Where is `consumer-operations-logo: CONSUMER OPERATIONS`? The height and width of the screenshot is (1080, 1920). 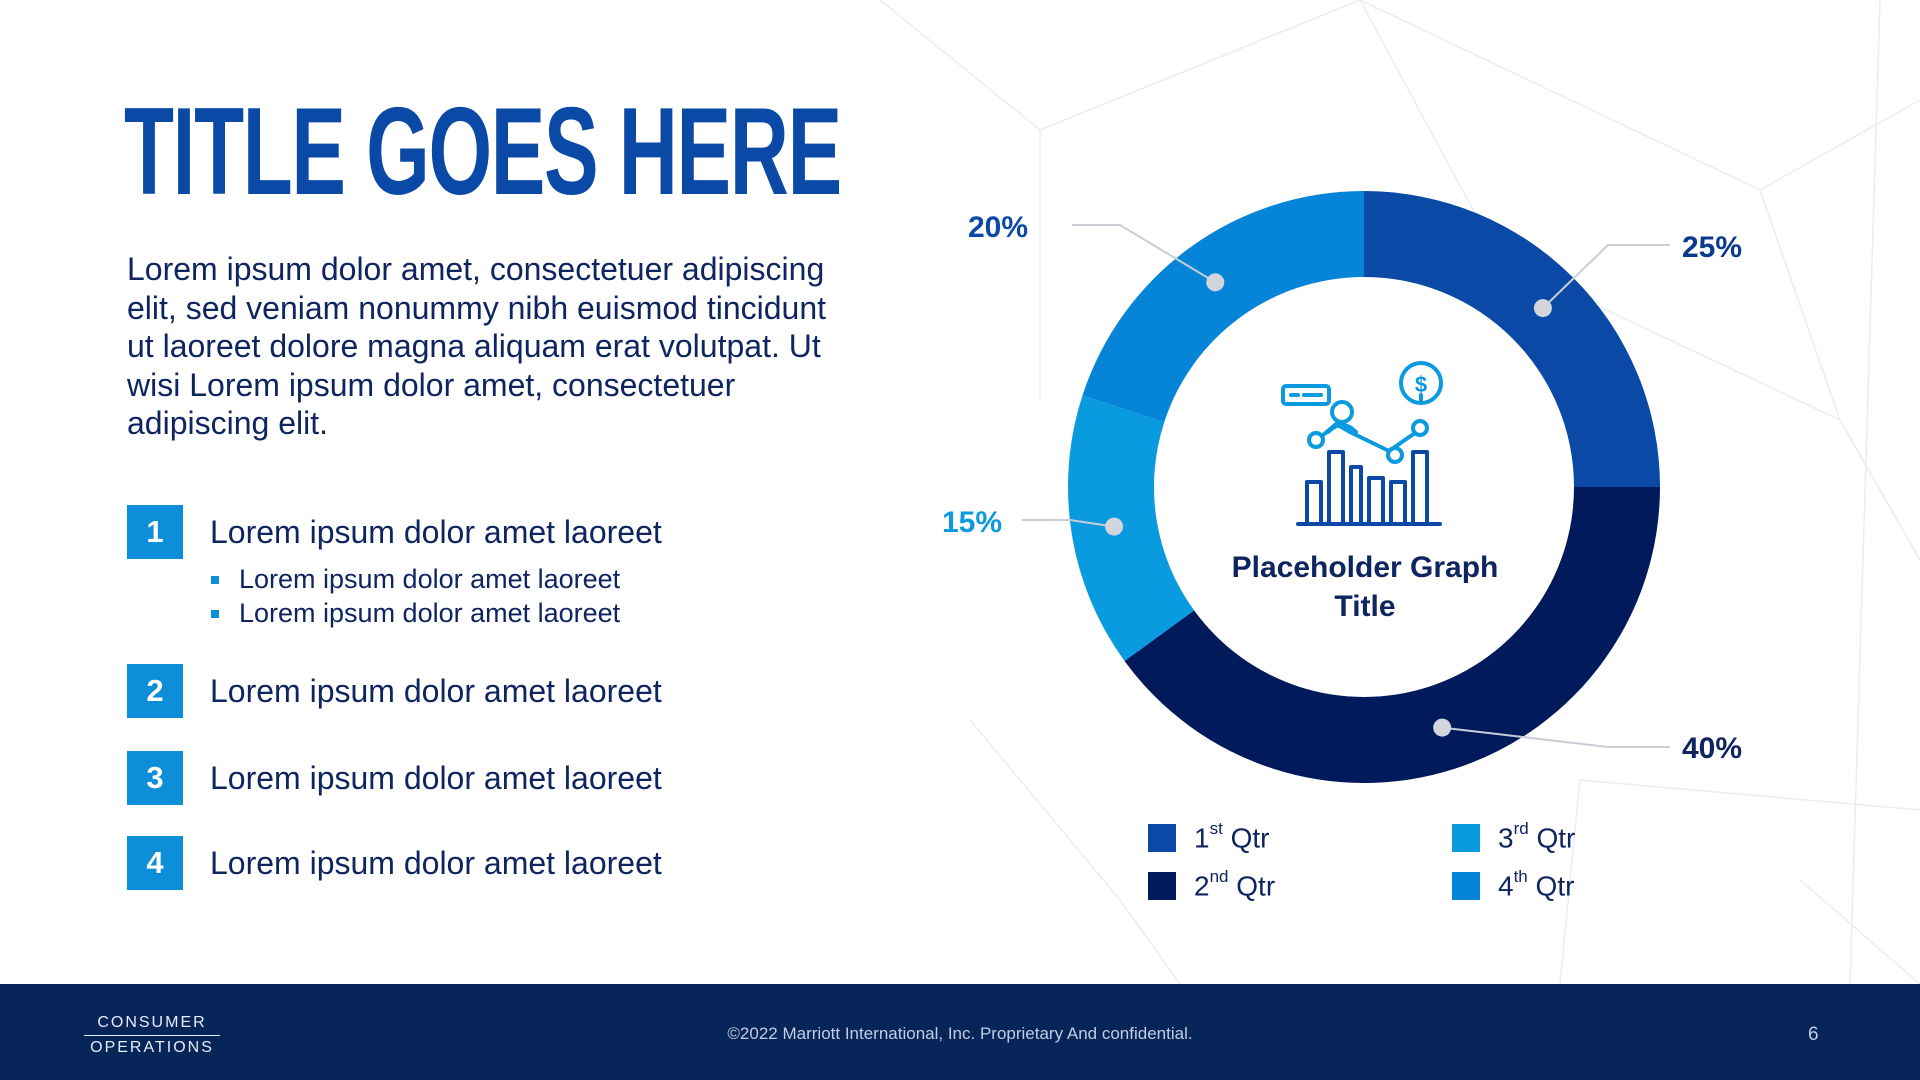
consumer-operations-logo: CONSUMER OPERATIONS is located at coordinates (152, 1035).